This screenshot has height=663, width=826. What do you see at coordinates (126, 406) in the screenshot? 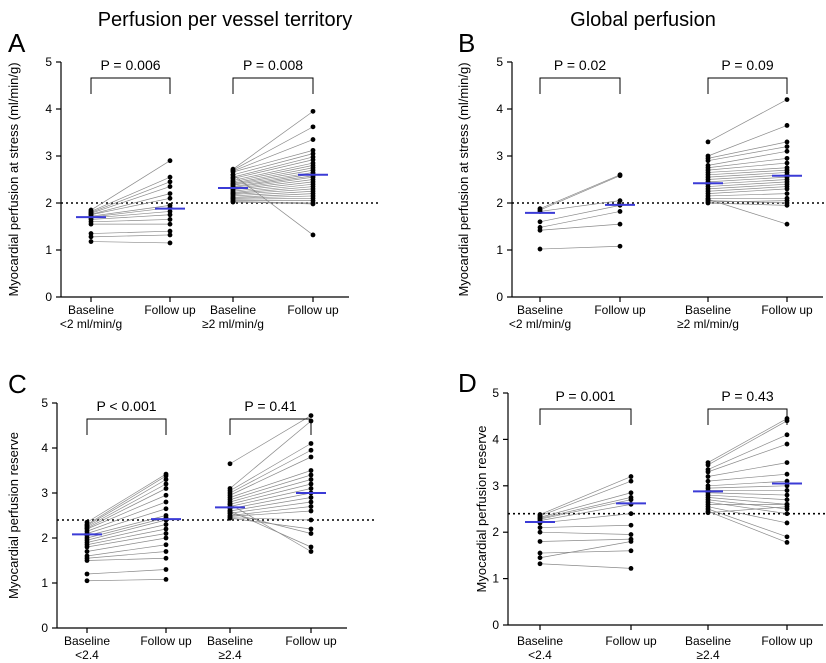
I see `p-value-label: P < 0.001` at bounding box center [126, 406].